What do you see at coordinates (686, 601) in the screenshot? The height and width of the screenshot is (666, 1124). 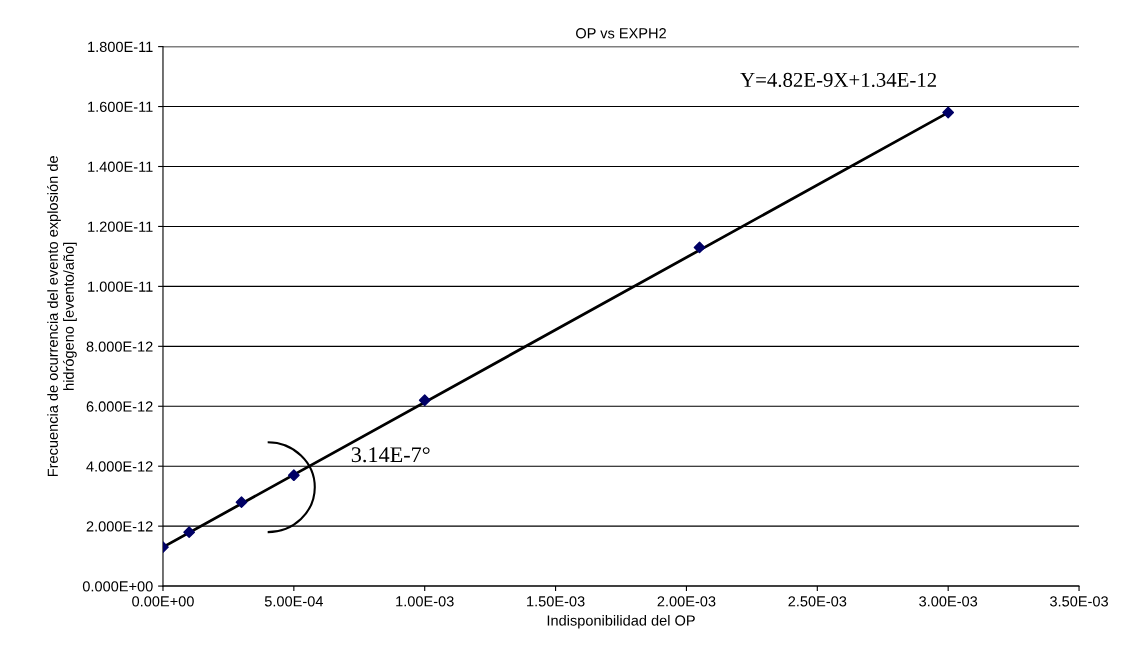 I see `x-tick-label: 2.00E-03` at bounding box center [686, 601].